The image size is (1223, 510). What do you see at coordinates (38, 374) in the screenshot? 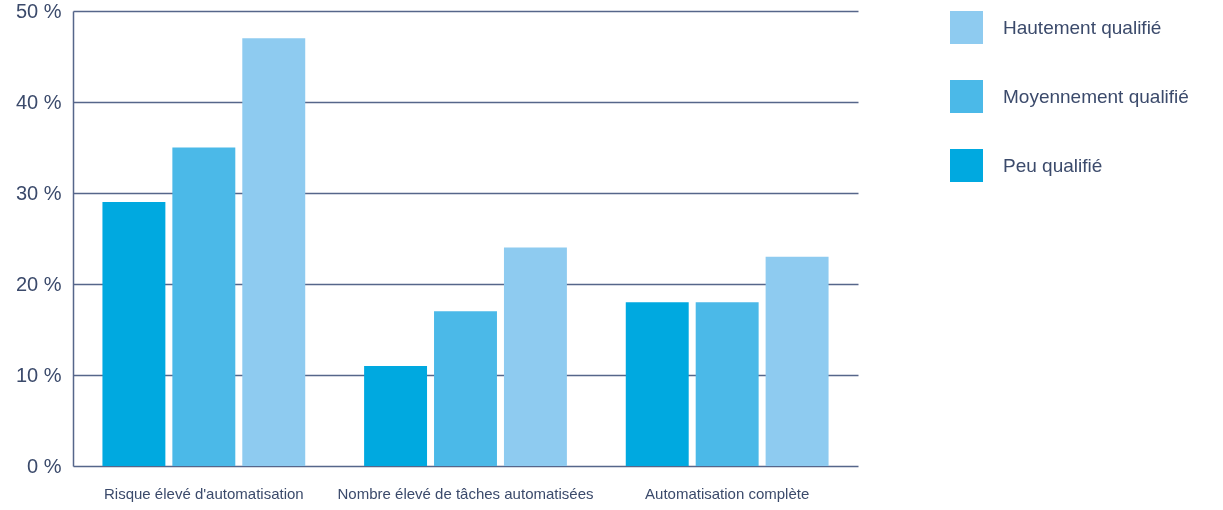
I see `y-tick-label: 10 %` at bounding box center [38, 374].